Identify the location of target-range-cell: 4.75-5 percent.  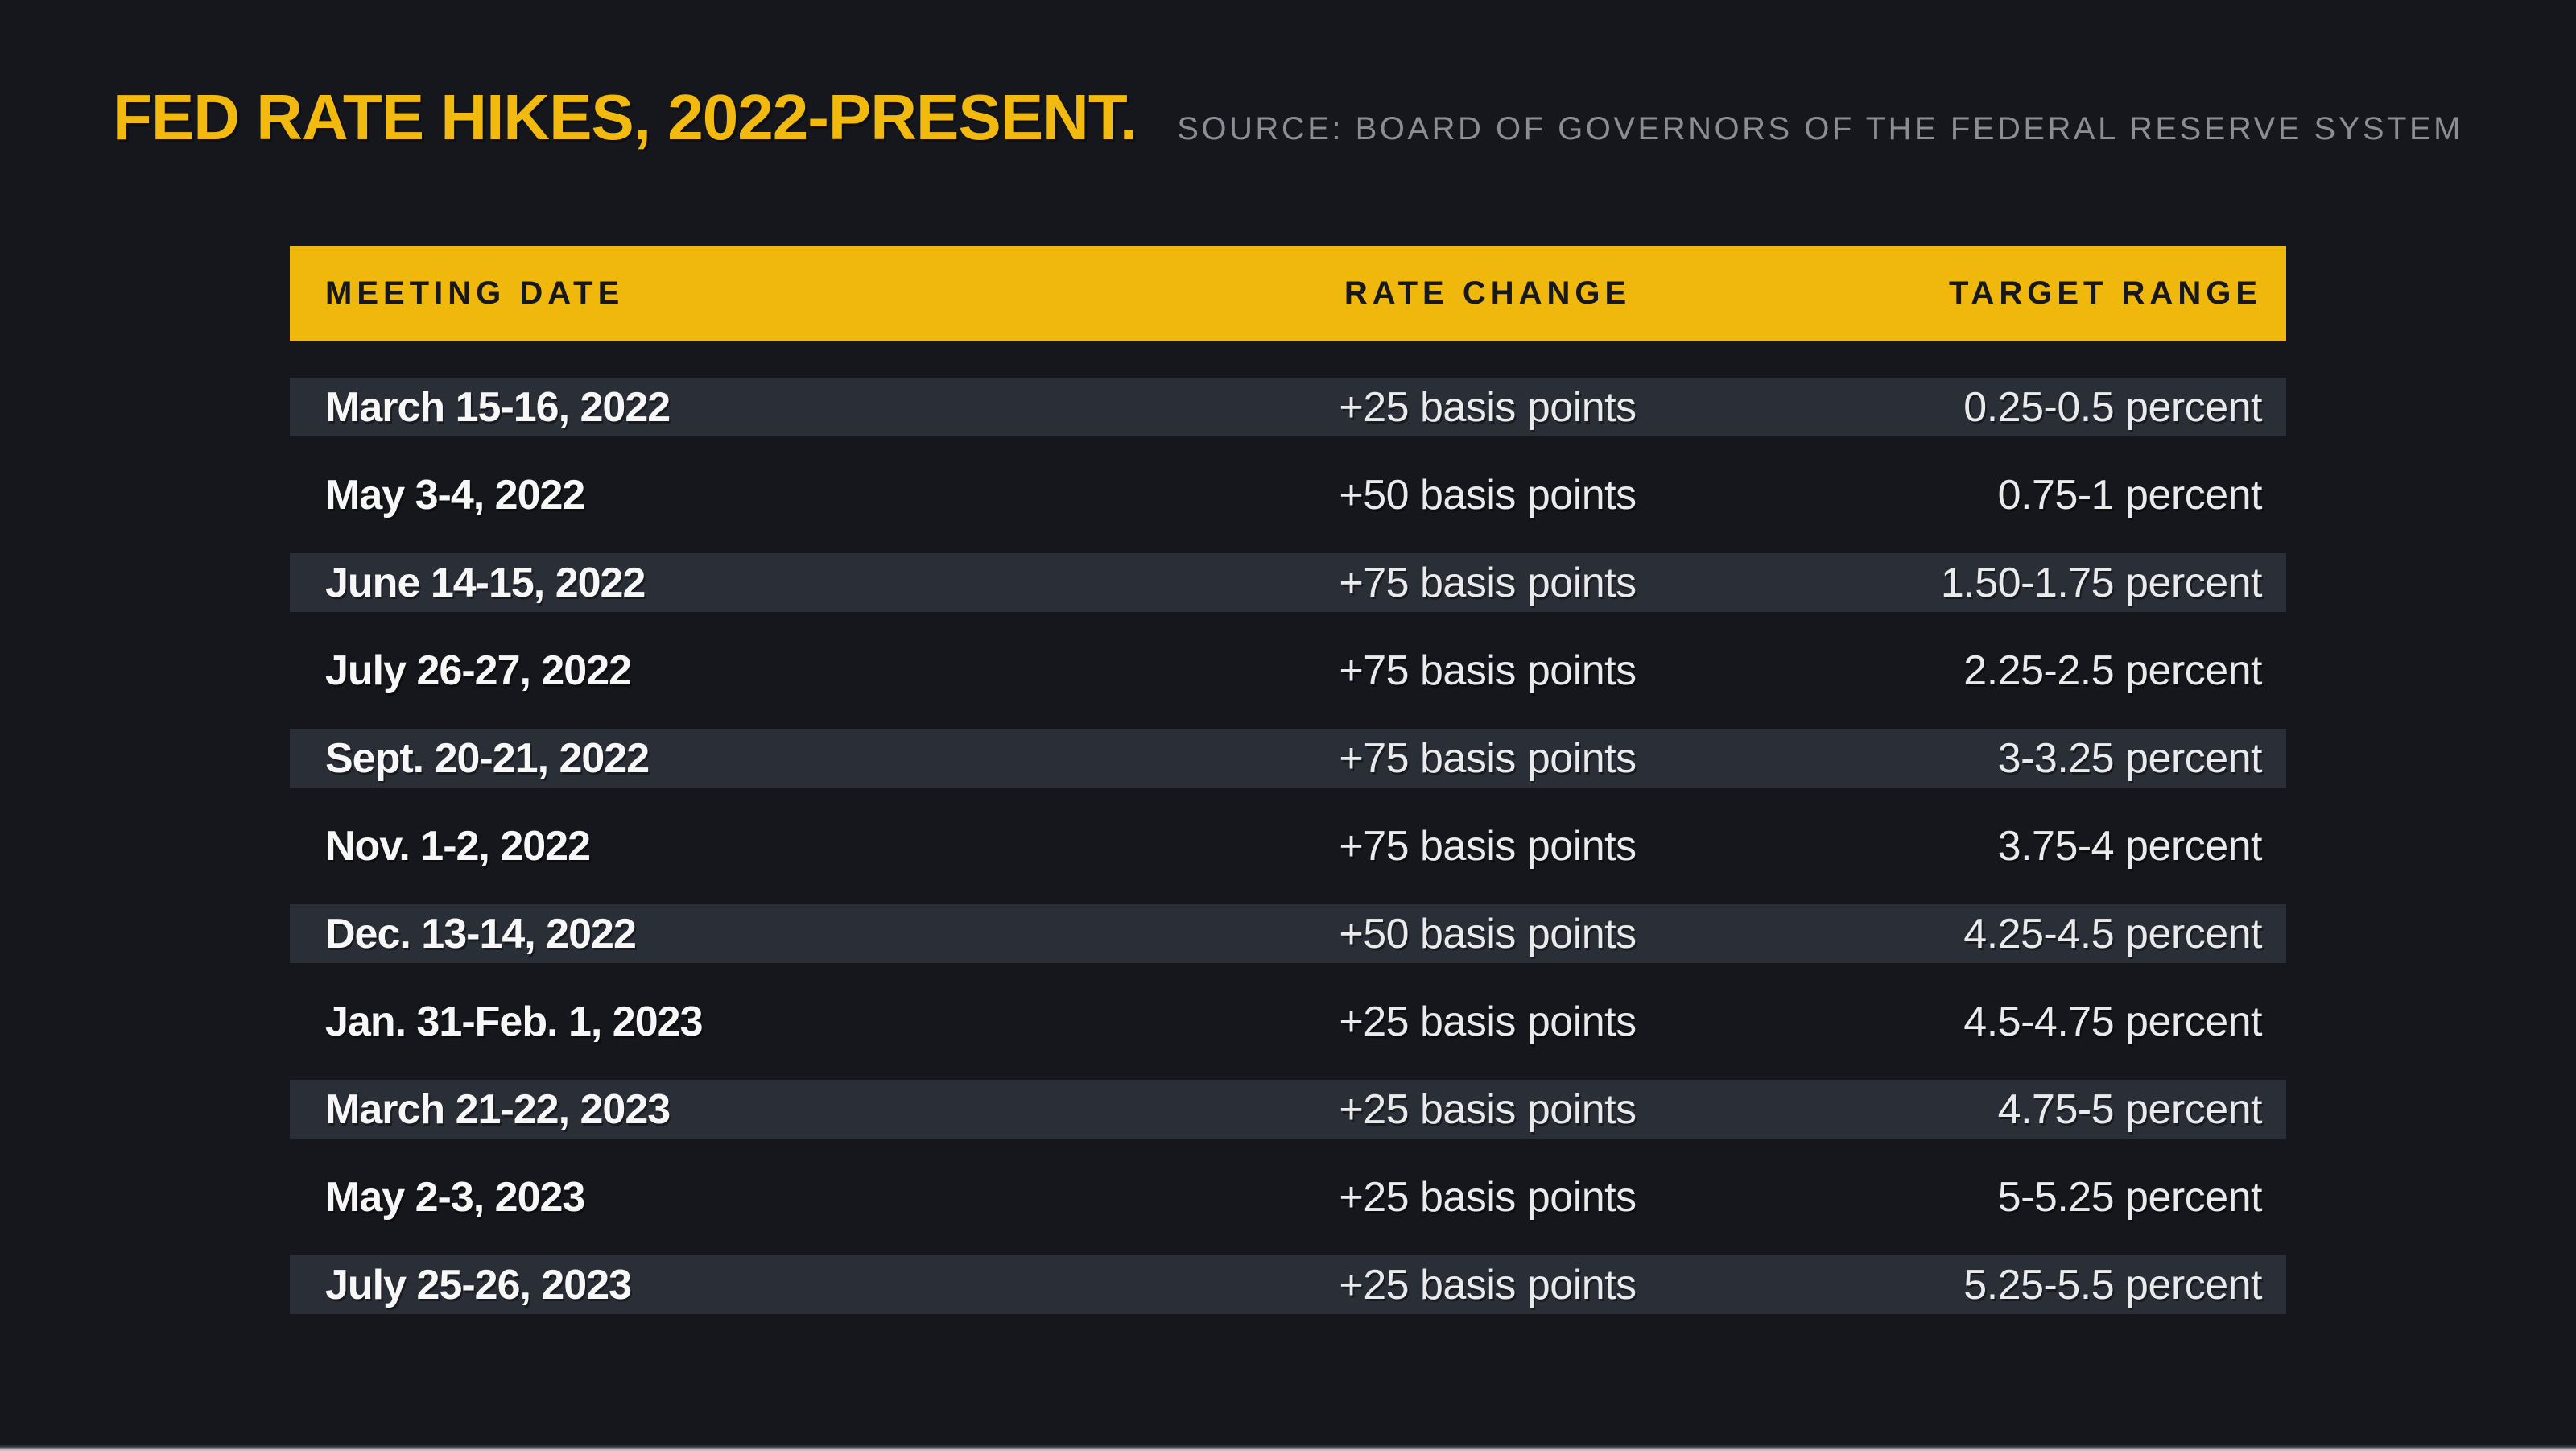
(2130, 1109).